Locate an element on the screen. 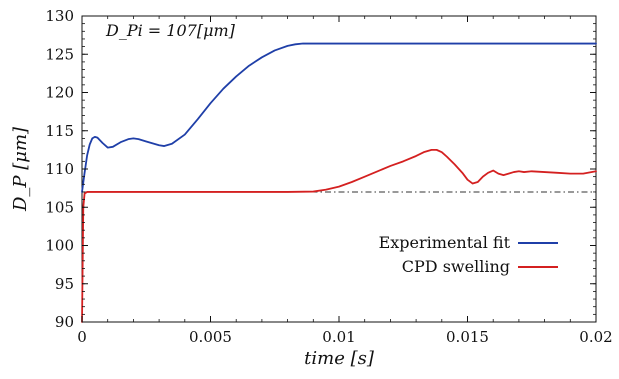  y-tick-label: 120 is located at coordinates (59, 93).